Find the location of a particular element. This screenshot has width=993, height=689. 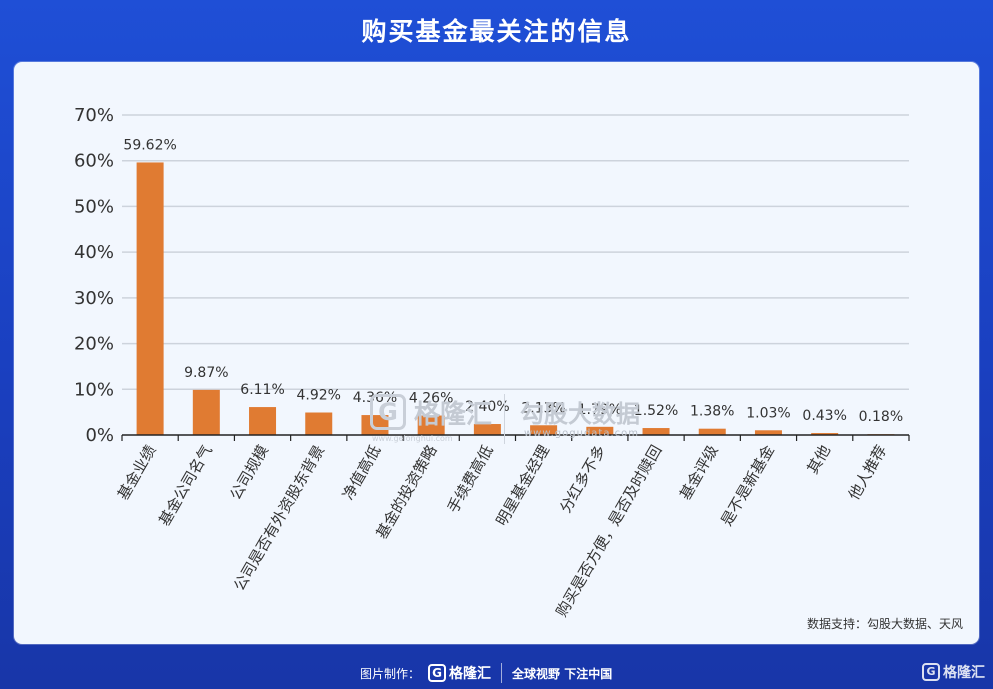

y-tick-label: 50% is located at coordinates (94, 206).